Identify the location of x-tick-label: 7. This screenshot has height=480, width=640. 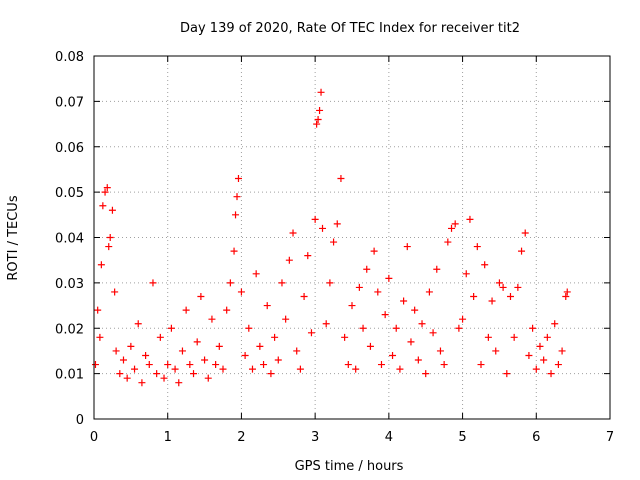
(610, 437).